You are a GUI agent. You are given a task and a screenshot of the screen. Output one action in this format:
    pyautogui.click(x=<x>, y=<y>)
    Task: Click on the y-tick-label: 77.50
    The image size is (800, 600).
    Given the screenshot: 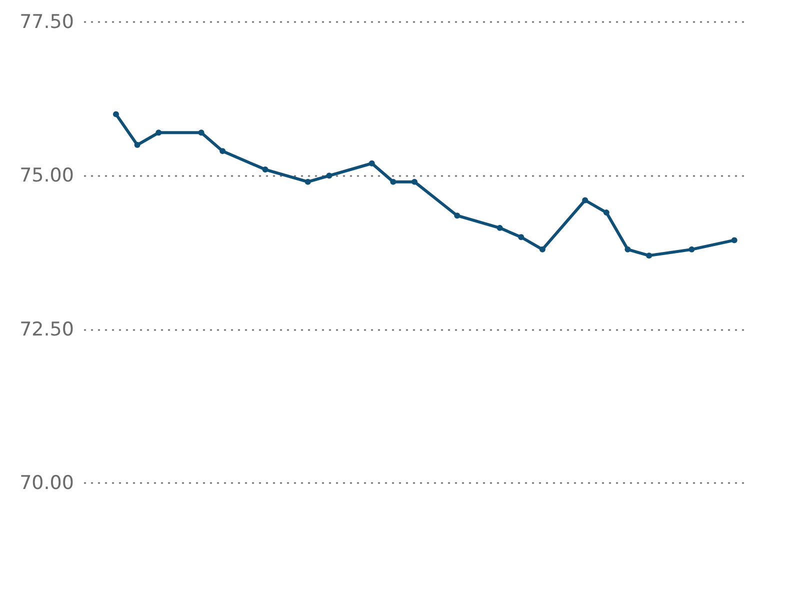 What is the action you would take?
    pyautogui.click(x=47, y=22)
    